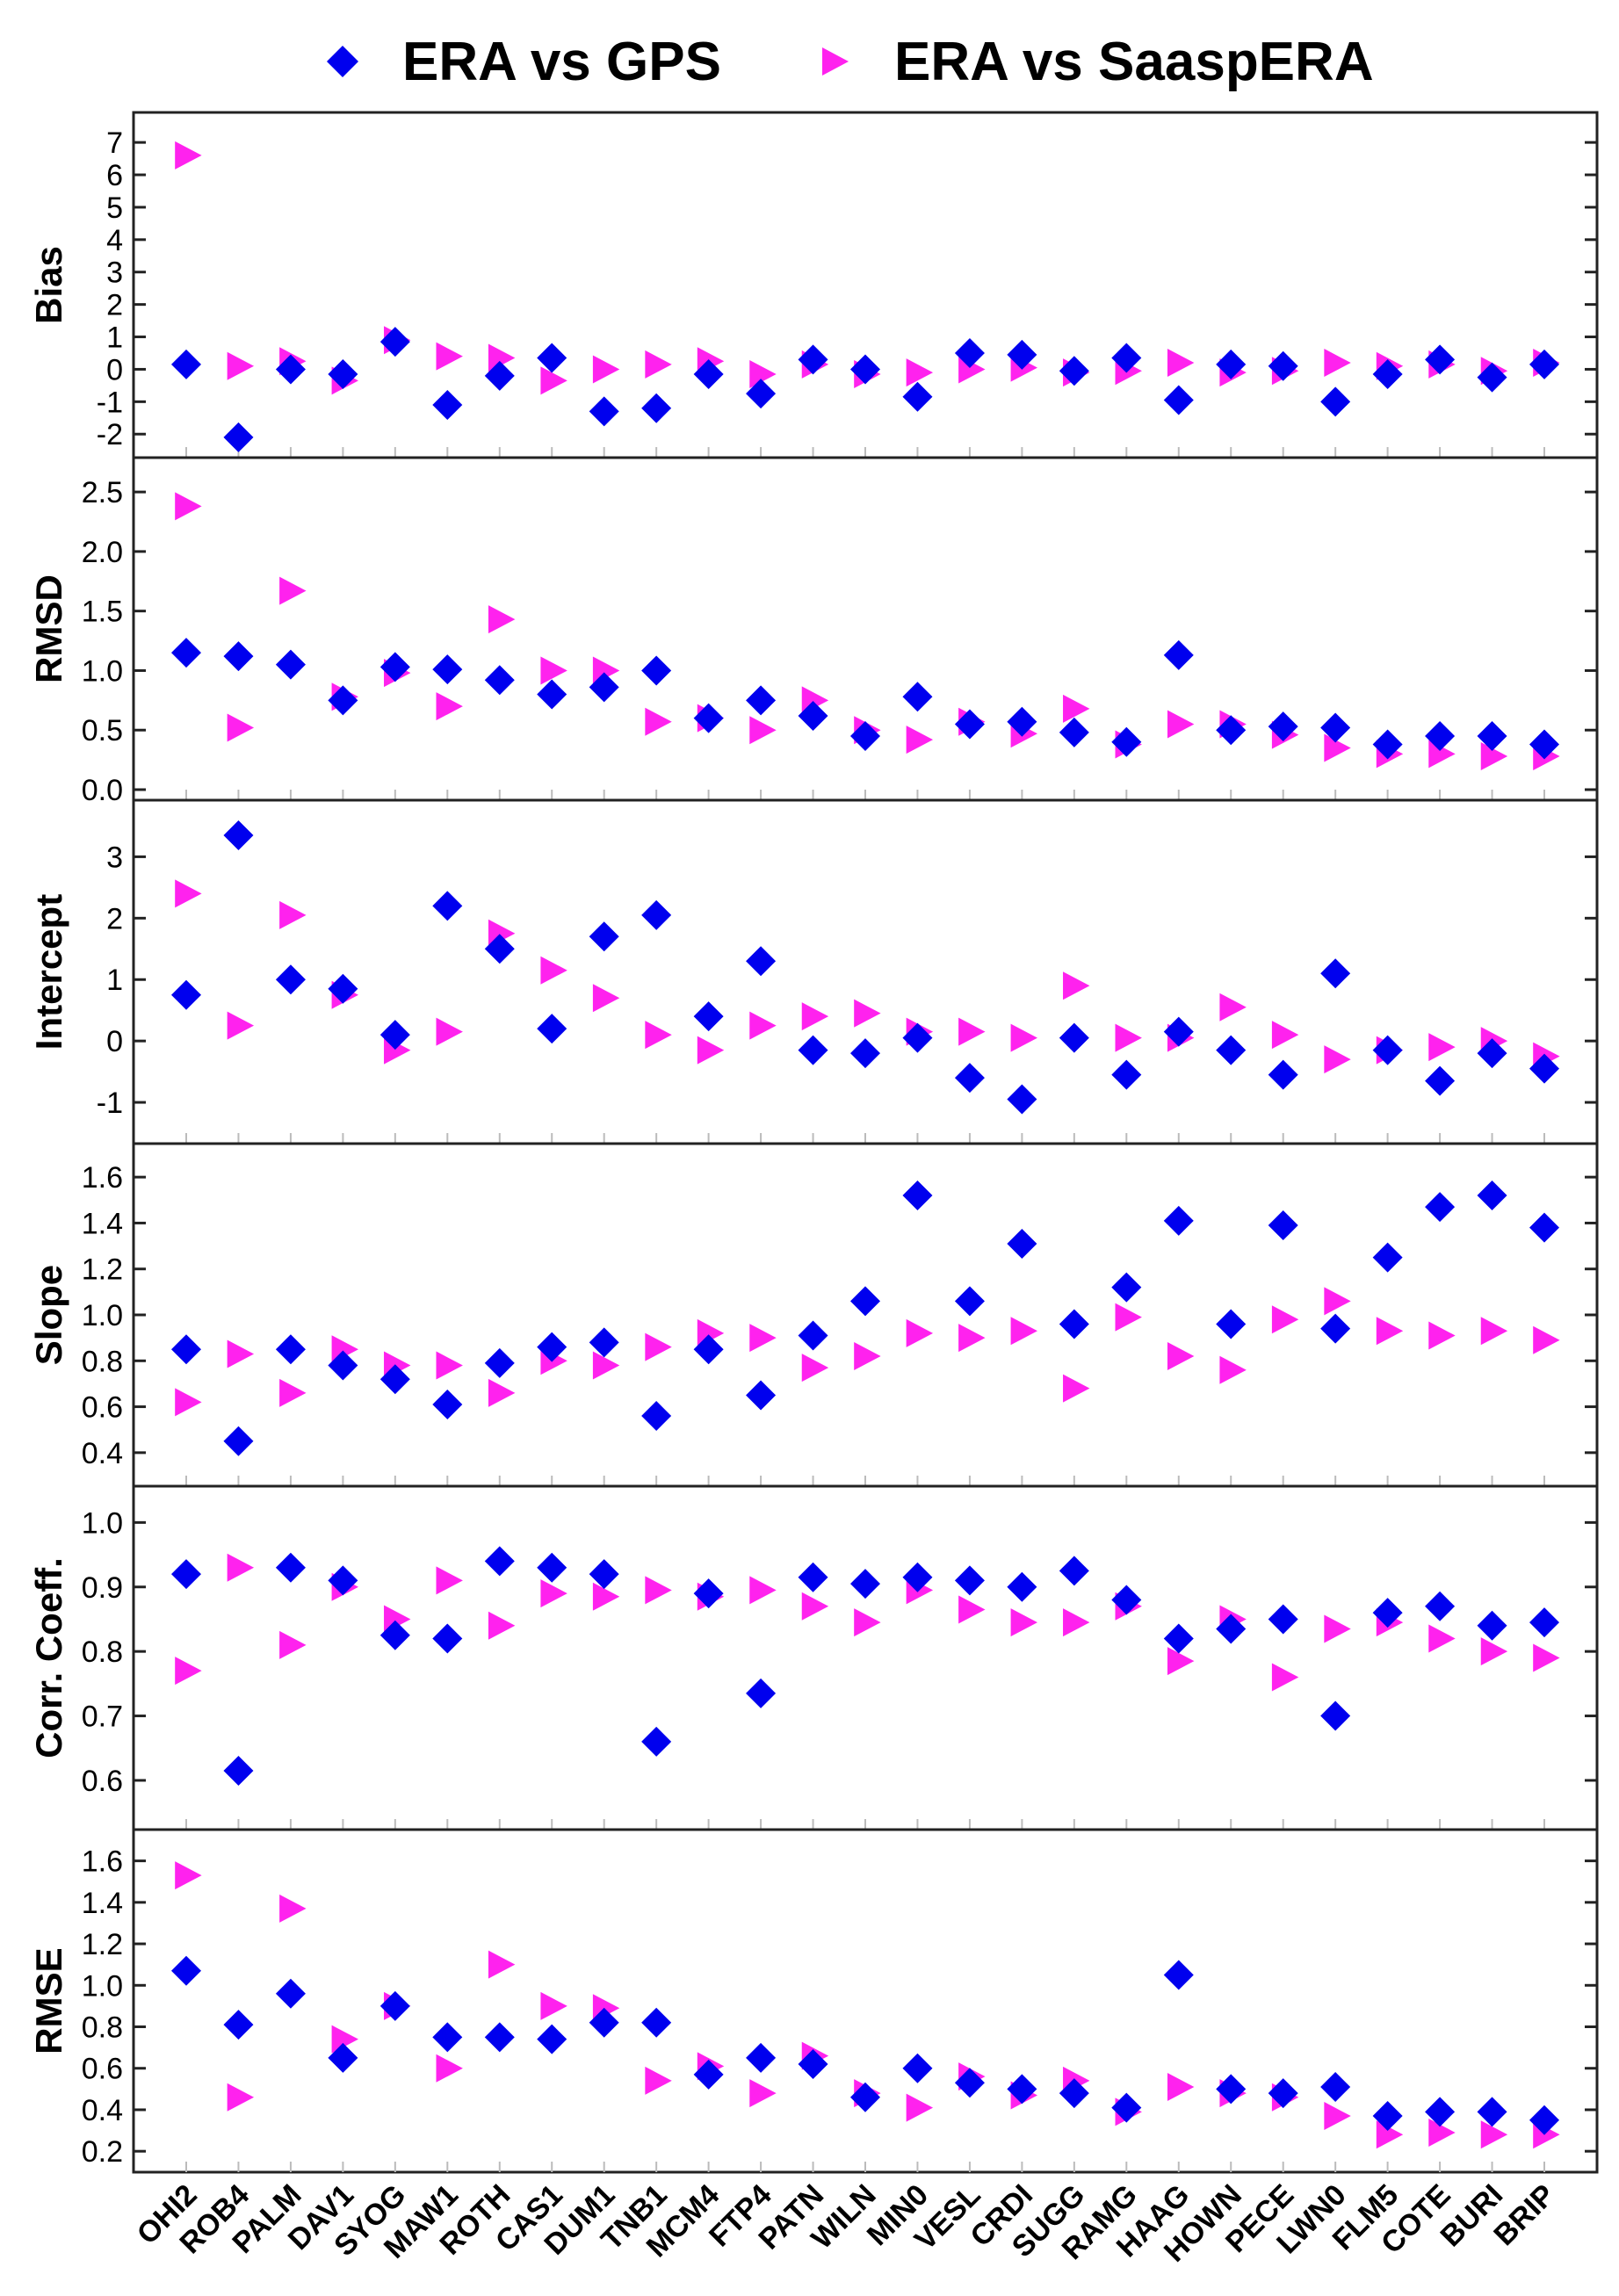  Describe the element at coordinates (102, 2110) in the screenshot. I see `y-tick-label-rmse: 0.4` at that location.